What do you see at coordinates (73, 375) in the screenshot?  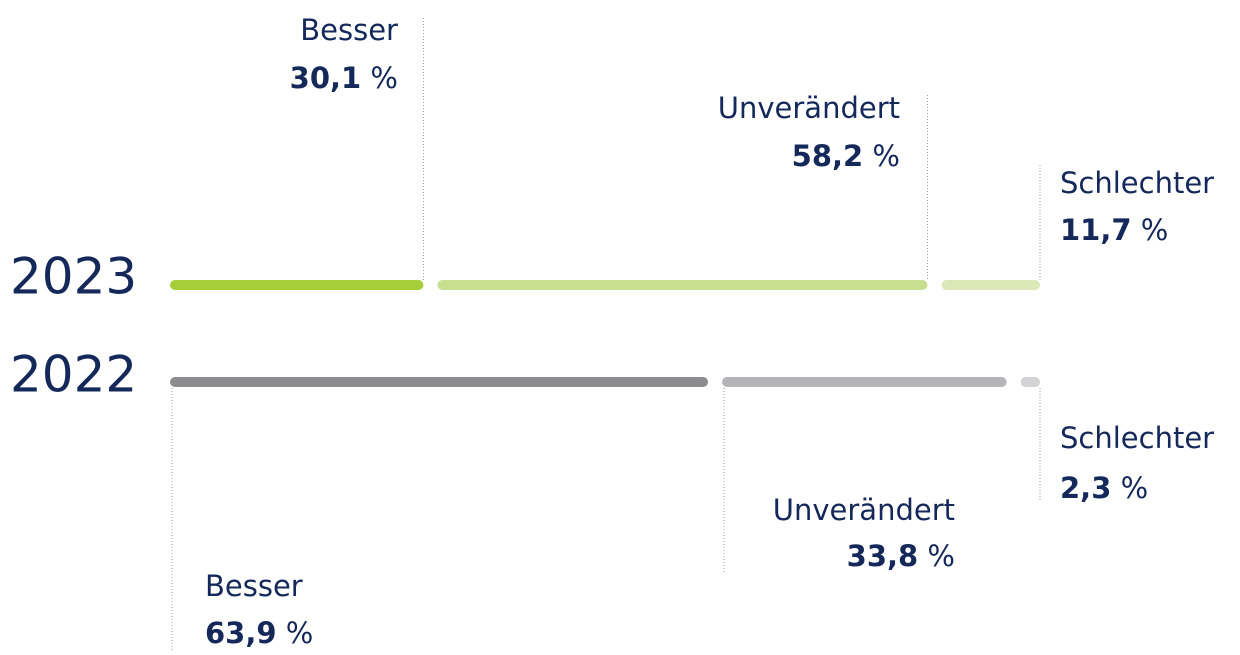 I see `year-label: 2022` at bounding box center [73, 375].